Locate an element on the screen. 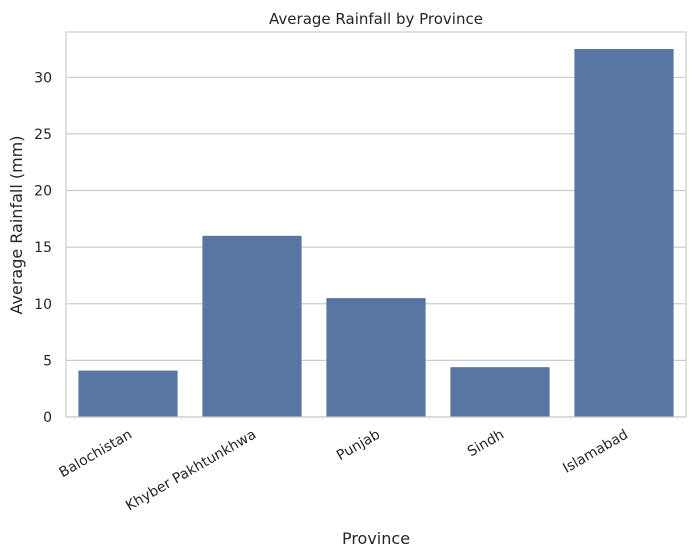 This screenshot has height=557, width=696. bar-punjab is located at coordinates (376, 357).